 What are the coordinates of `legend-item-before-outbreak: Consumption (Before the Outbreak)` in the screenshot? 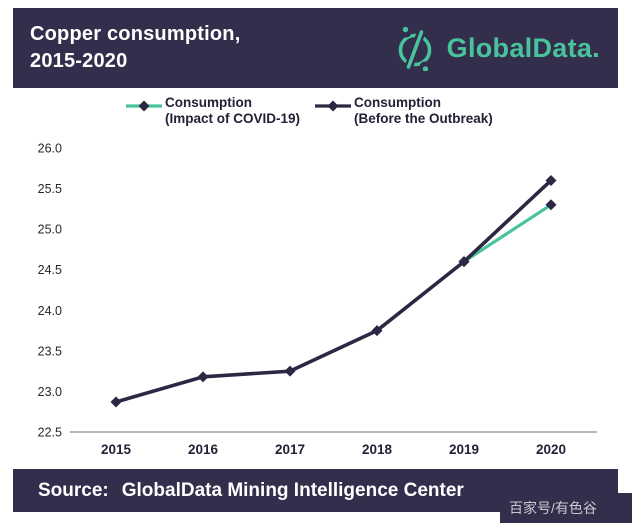 It's located at (403, 111).